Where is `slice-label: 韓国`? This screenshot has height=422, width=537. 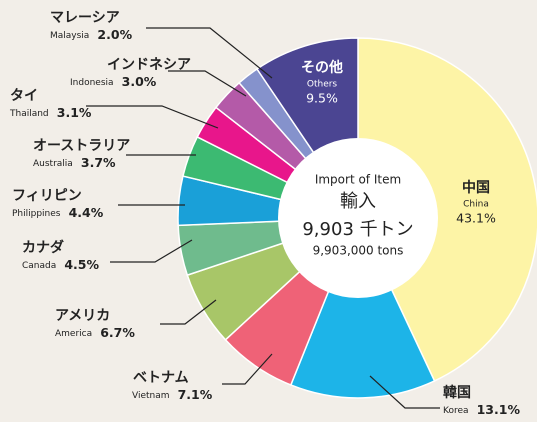
slice-label: 韓国 is located at coordinates (457, 392).